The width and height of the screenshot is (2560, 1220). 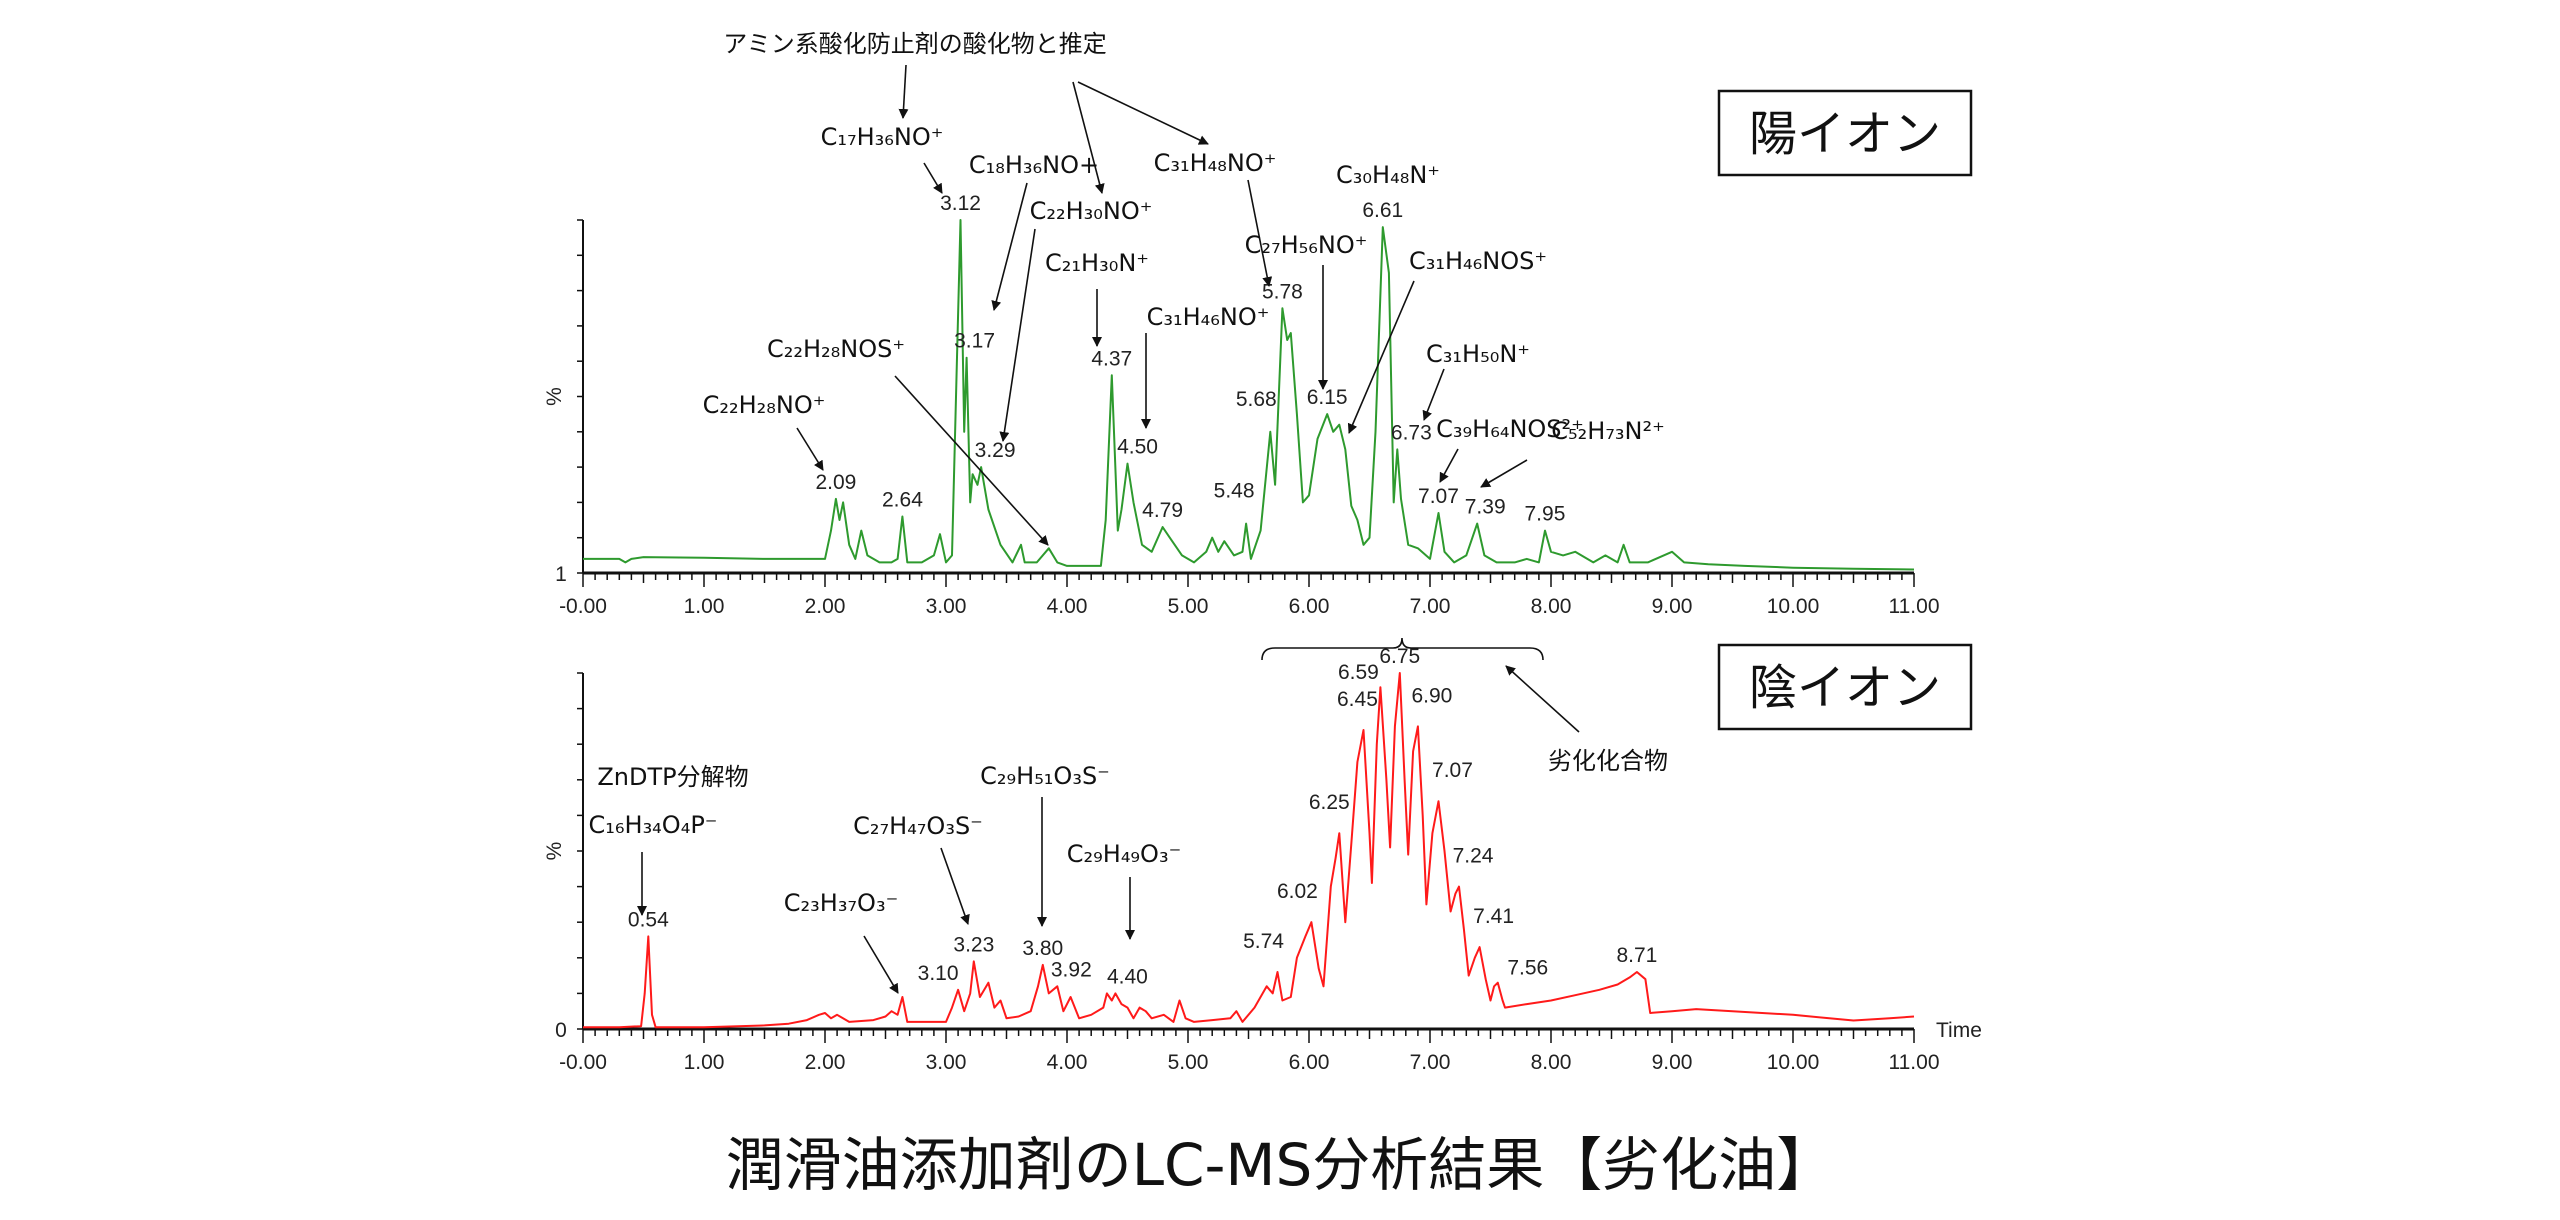 I want to click on peak-label: 6.90, so click(x=1431, y=695).